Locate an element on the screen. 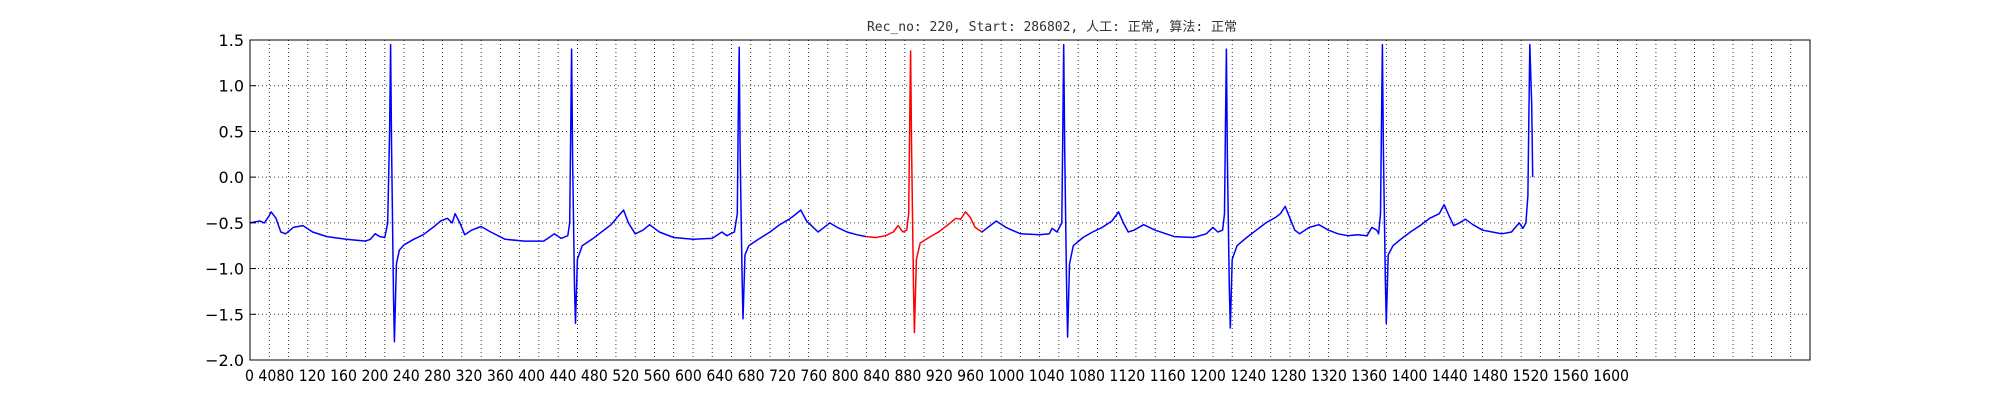  y-tick-label: −2.0 is located at coordinates (224, 360).